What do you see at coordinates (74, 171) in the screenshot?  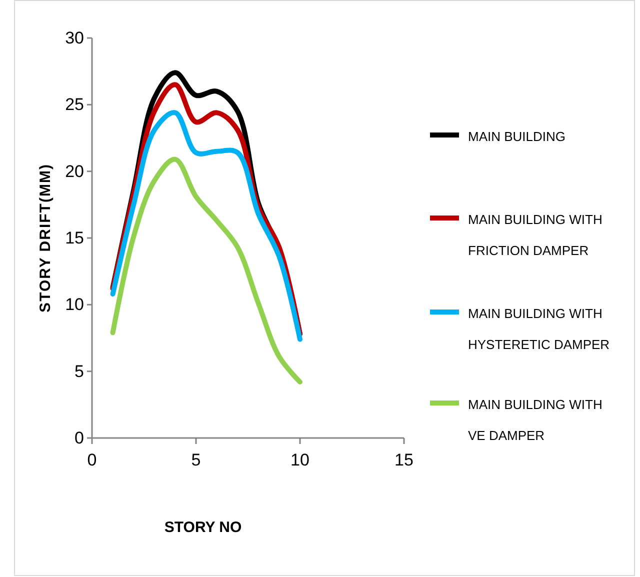 I see `y-tick-label: 20` at bounding box center [74, 171].